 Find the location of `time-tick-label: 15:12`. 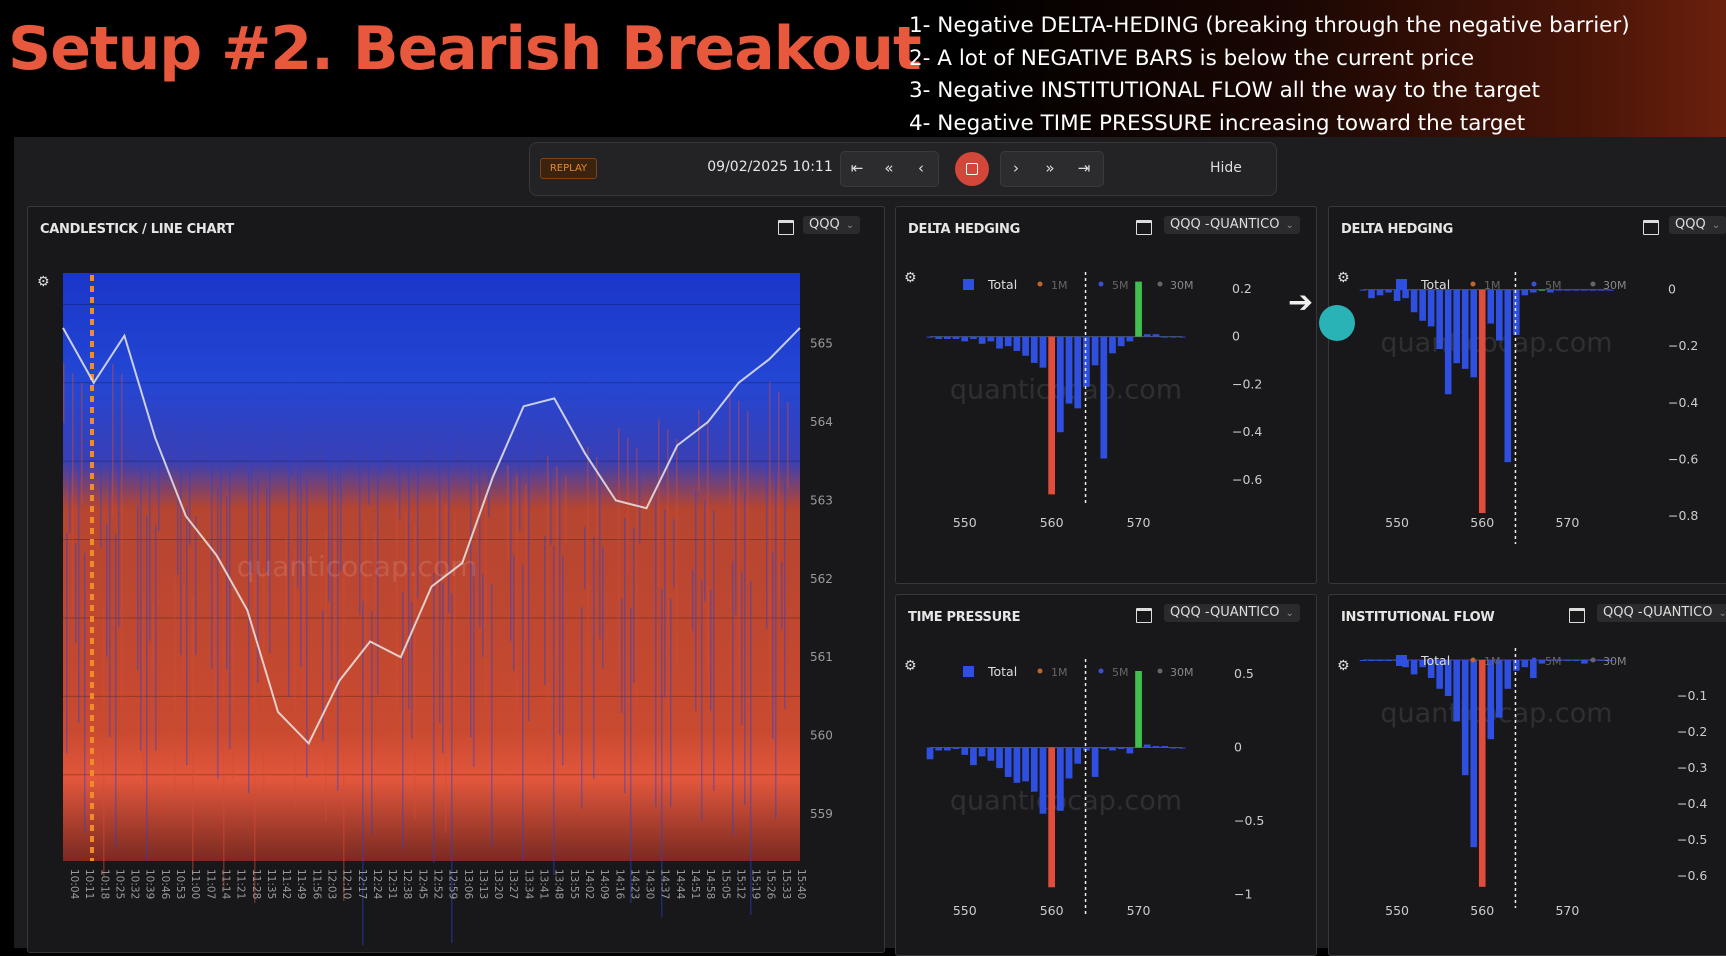

time-tick-label: 15:12 is located at coordinates (740, 884).